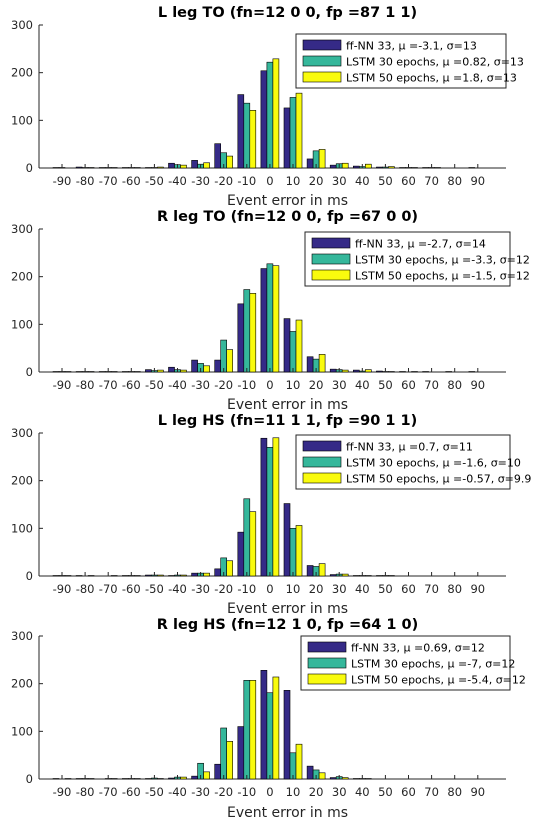 Image resolution: width=559 pixels, height=831 pixels. I want to click on x-tick-label: -60, so click(131, 181).